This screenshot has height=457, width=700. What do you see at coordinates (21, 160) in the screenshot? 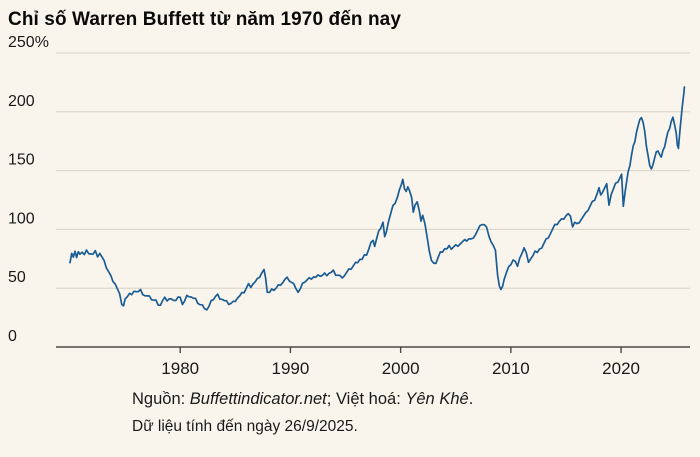
I see `svg-text: 150` at bounding box center [21, 160].